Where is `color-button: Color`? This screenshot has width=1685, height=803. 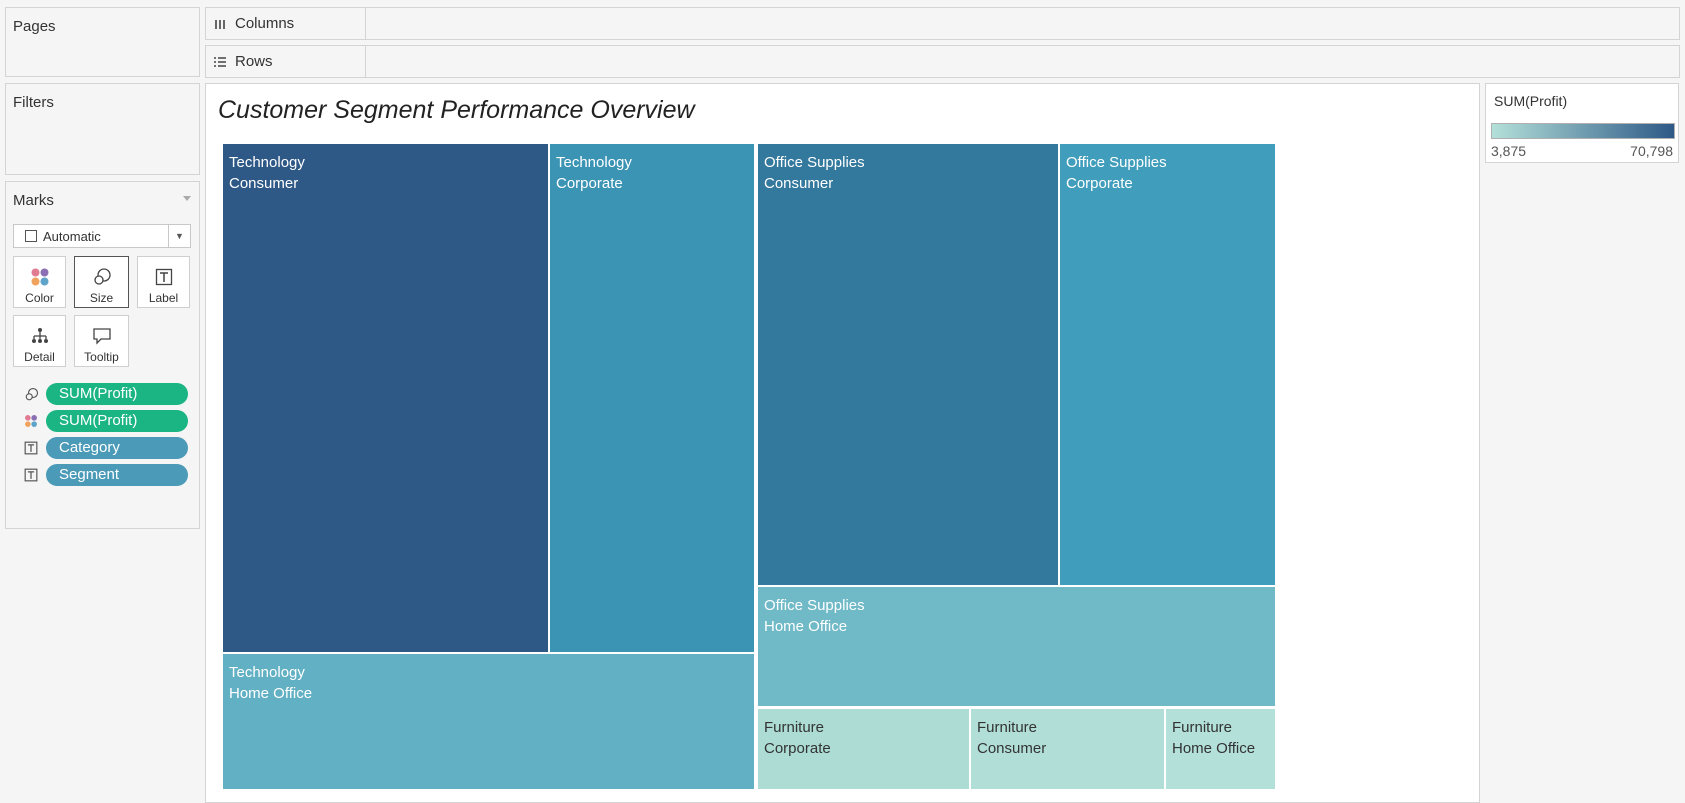 color-button: Color is located at coordinates (39, 282).